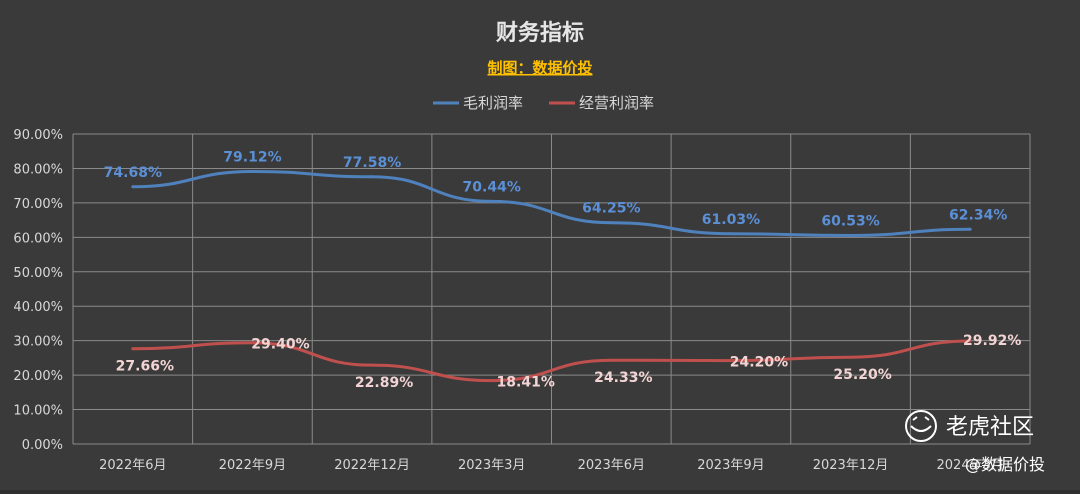  Describe the element at coordinates (145, 367) in the screenshot. I see `data-label: 27.66%` at that location.